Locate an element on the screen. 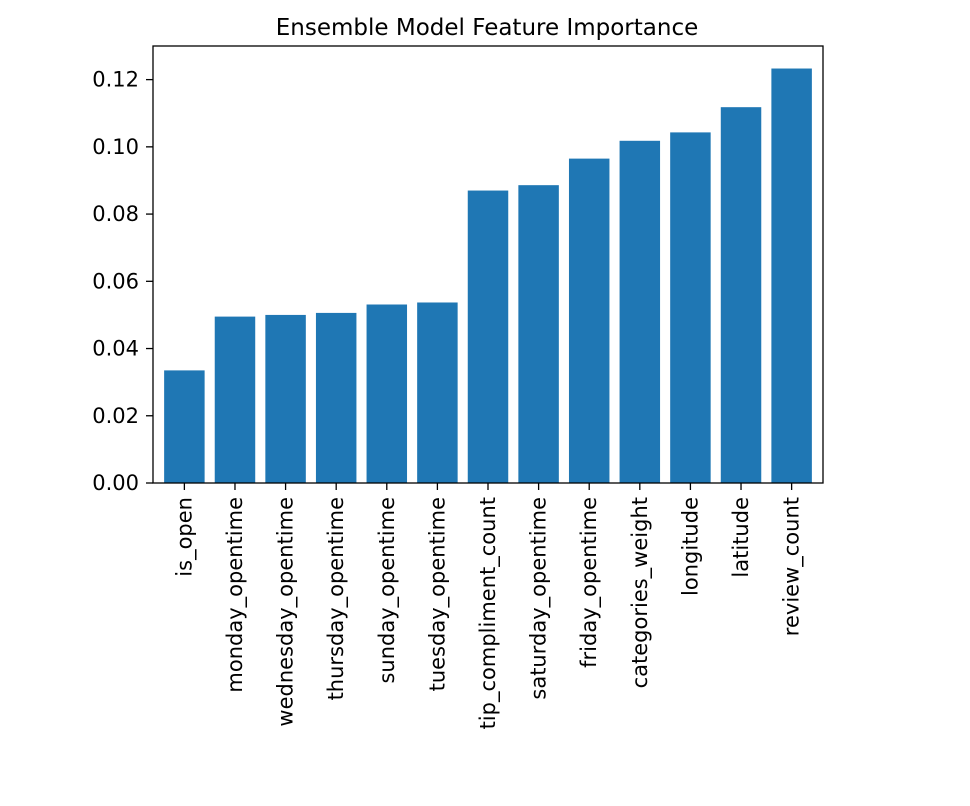  chart-title: Ensemble Model Feature Importance is located at coordinates (487, 28).